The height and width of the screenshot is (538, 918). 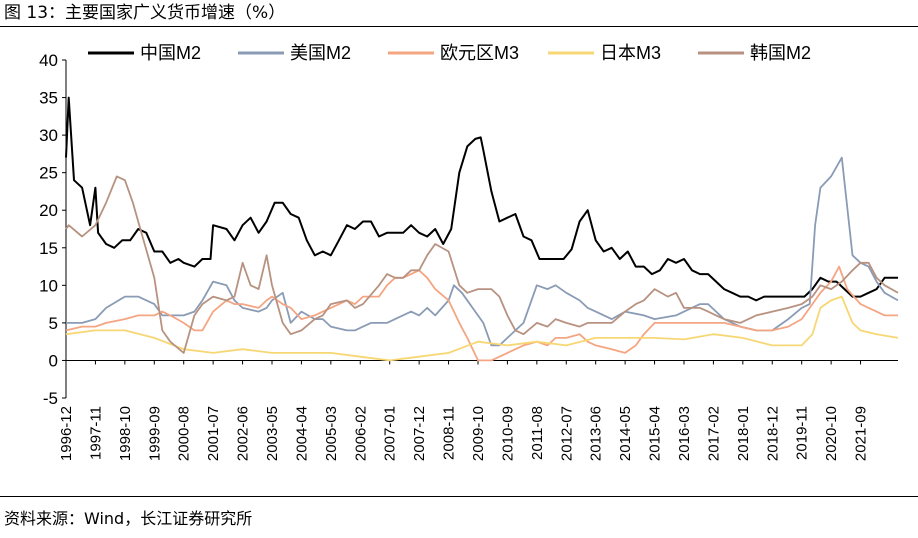 I want to click on y-tick-label: 20, so click(x=48, y=210).